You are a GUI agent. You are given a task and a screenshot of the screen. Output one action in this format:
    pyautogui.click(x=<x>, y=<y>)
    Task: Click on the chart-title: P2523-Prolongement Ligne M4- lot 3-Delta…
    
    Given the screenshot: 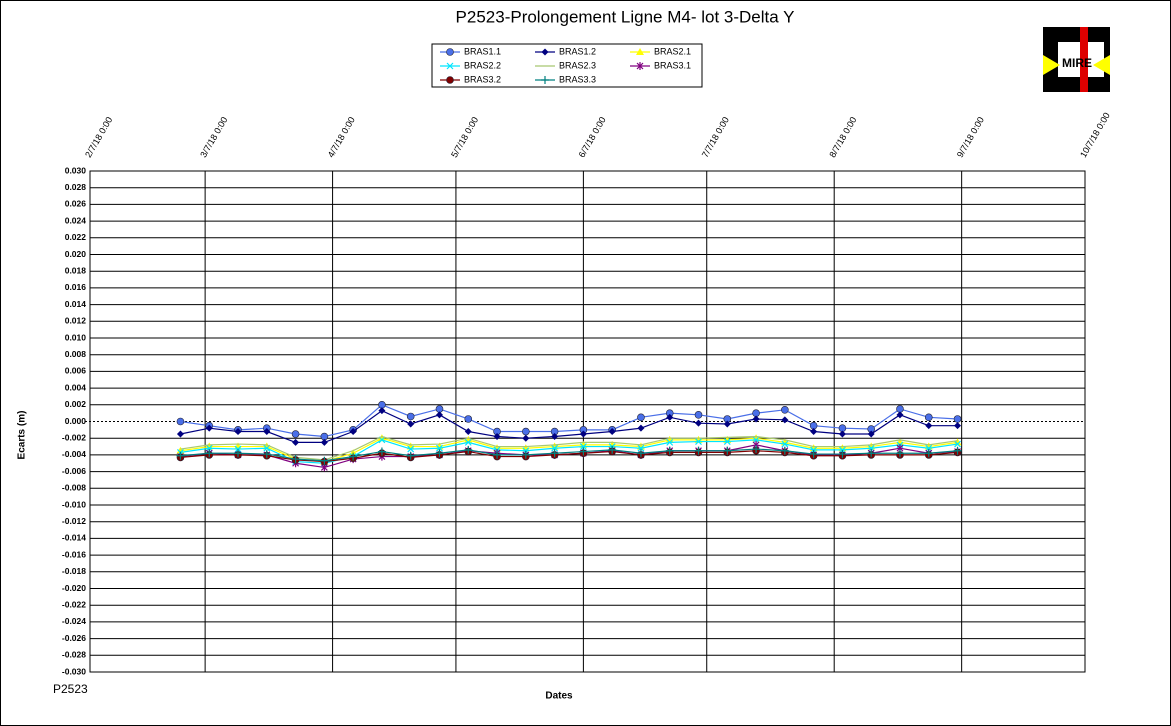 What is the action you would take?
    pyautogui.click(x=625, y=16)
    